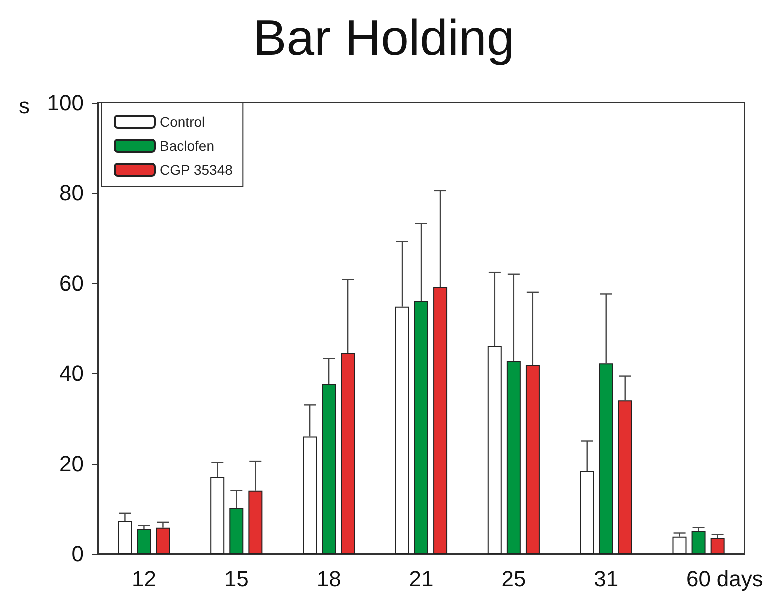  What do you see at coordinates (187, 146) in the screenshot?
I see `legend-label: Baclofen` at bounding box center [187, 146].